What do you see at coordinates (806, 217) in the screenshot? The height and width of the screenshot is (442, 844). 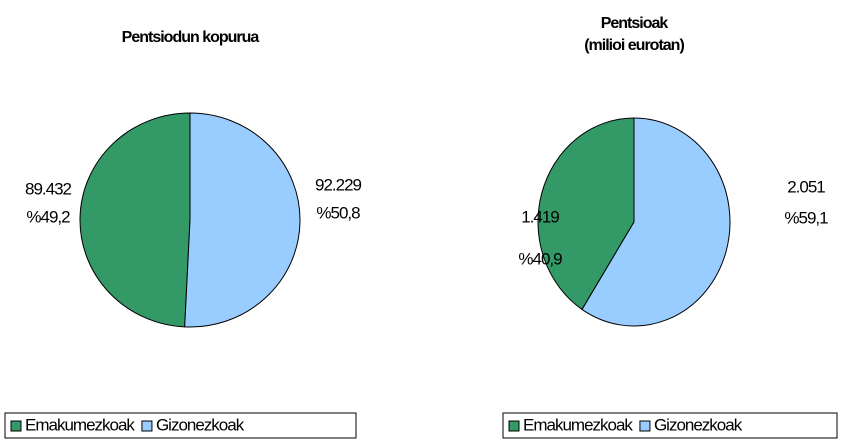 I see `percent-label: %59,1` at bounding box center [806, 217].